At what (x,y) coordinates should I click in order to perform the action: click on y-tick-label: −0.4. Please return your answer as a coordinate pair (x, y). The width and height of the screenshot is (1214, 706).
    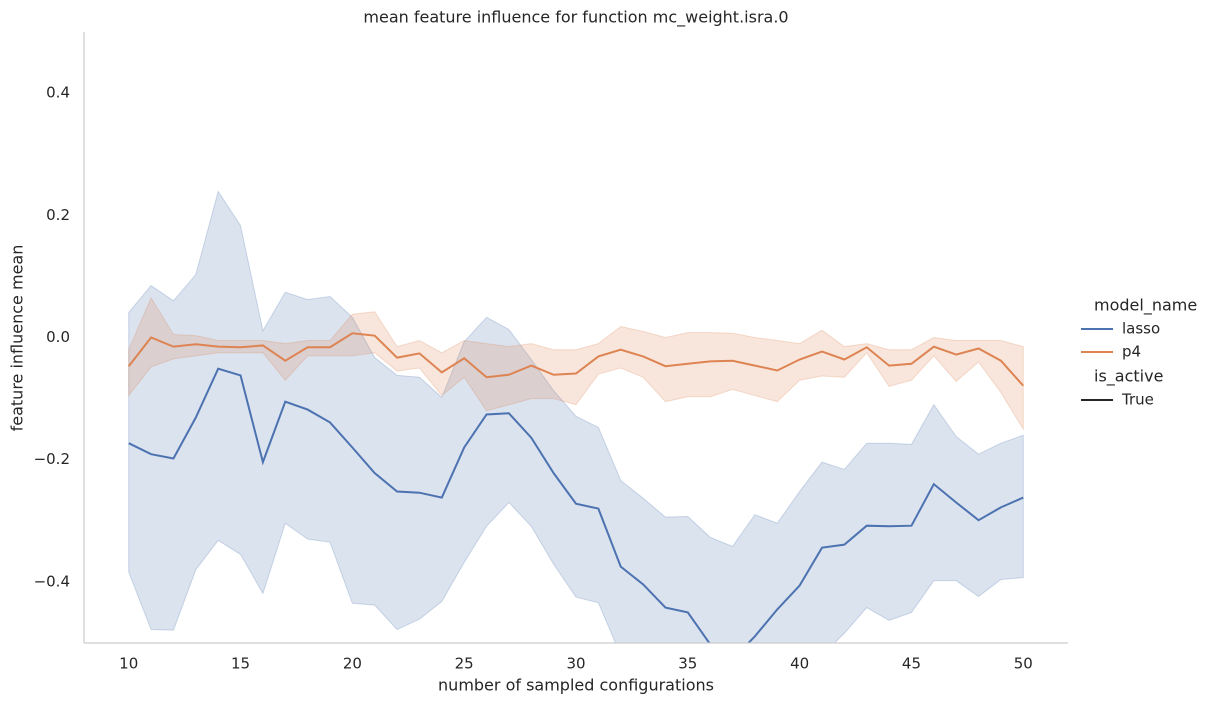
    Looking at the image, I should click on (52, 581).